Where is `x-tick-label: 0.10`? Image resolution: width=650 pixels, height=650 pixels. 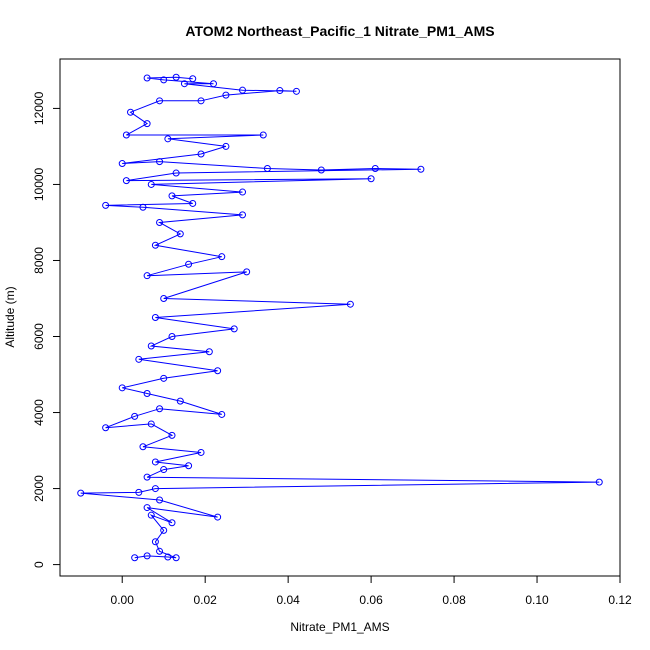
x-tick-label: 0.10 is located at coordinates (537, 600).